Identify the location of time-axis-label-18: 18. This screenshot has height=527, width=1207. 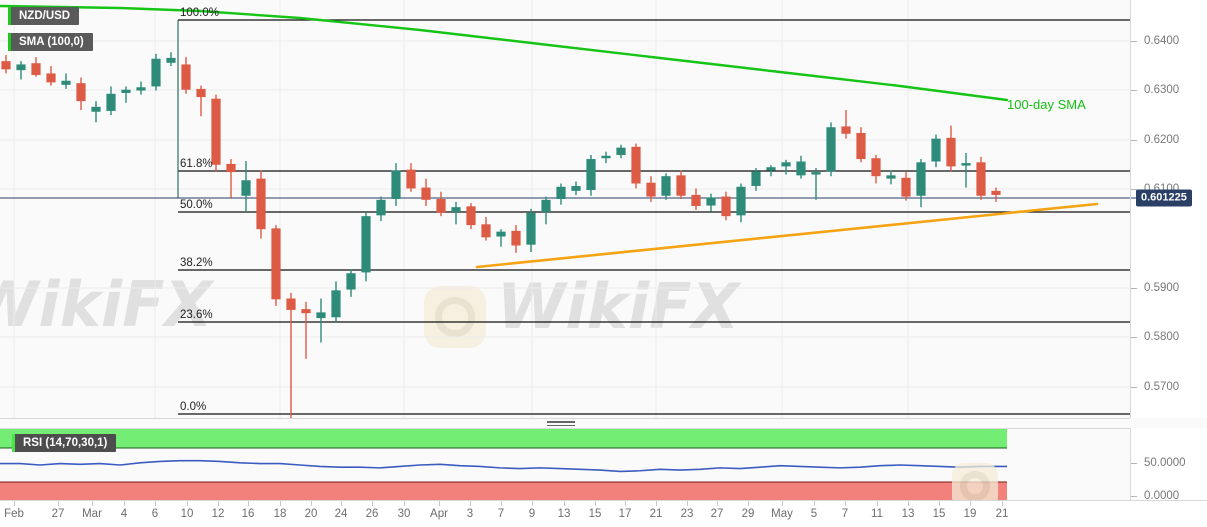
(280, 514).